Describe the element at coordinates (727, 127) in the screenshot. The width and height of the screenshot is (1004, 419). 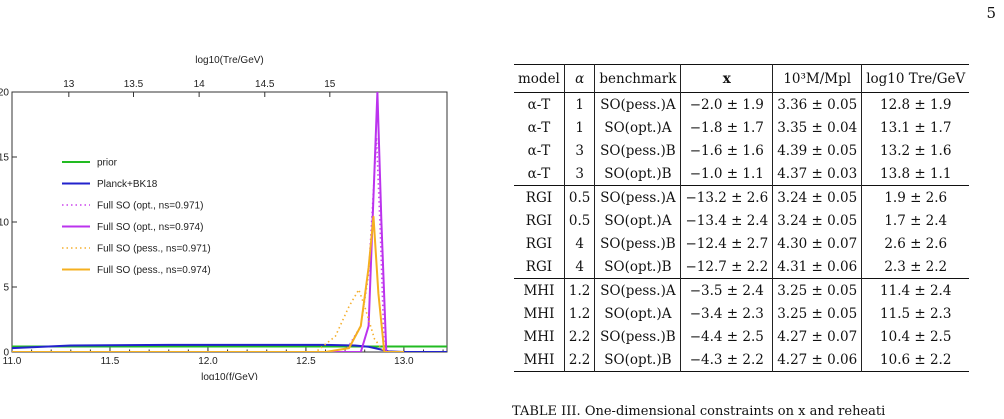
I see `cell-x: −1.8 ± 1.7` at that location.